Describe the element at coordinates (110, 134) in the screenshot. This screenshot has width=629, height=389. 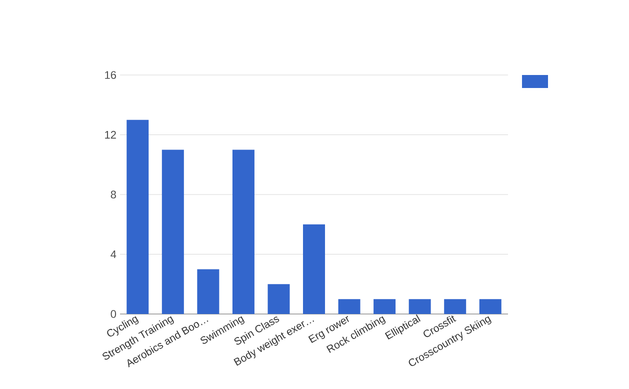
I see `y-tick-label: 12` at that location.